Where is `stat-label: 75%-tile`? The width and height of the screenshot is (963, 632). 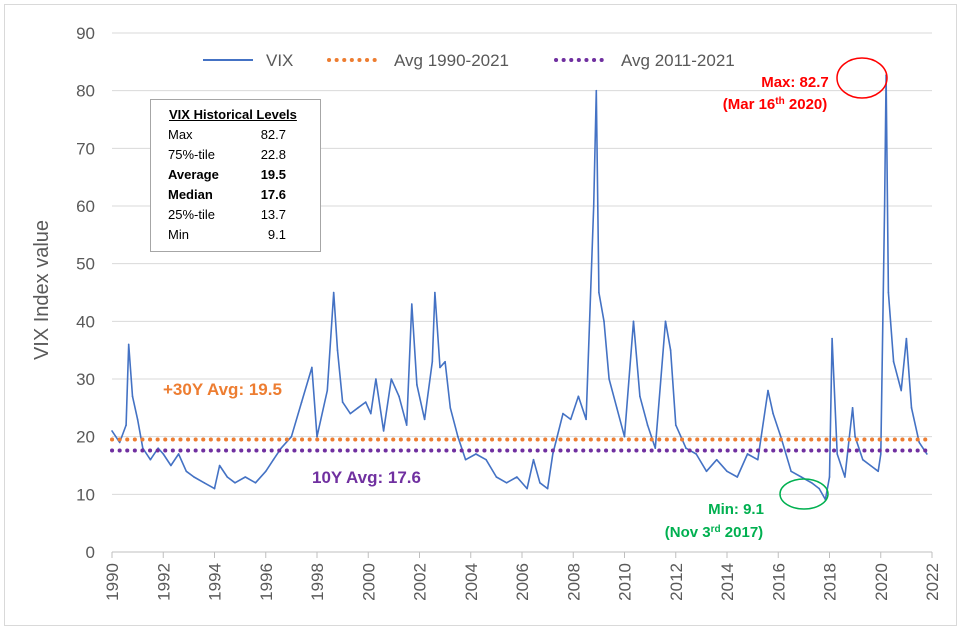 stat-label: 75%-tile is located at coordinates (191, 154).